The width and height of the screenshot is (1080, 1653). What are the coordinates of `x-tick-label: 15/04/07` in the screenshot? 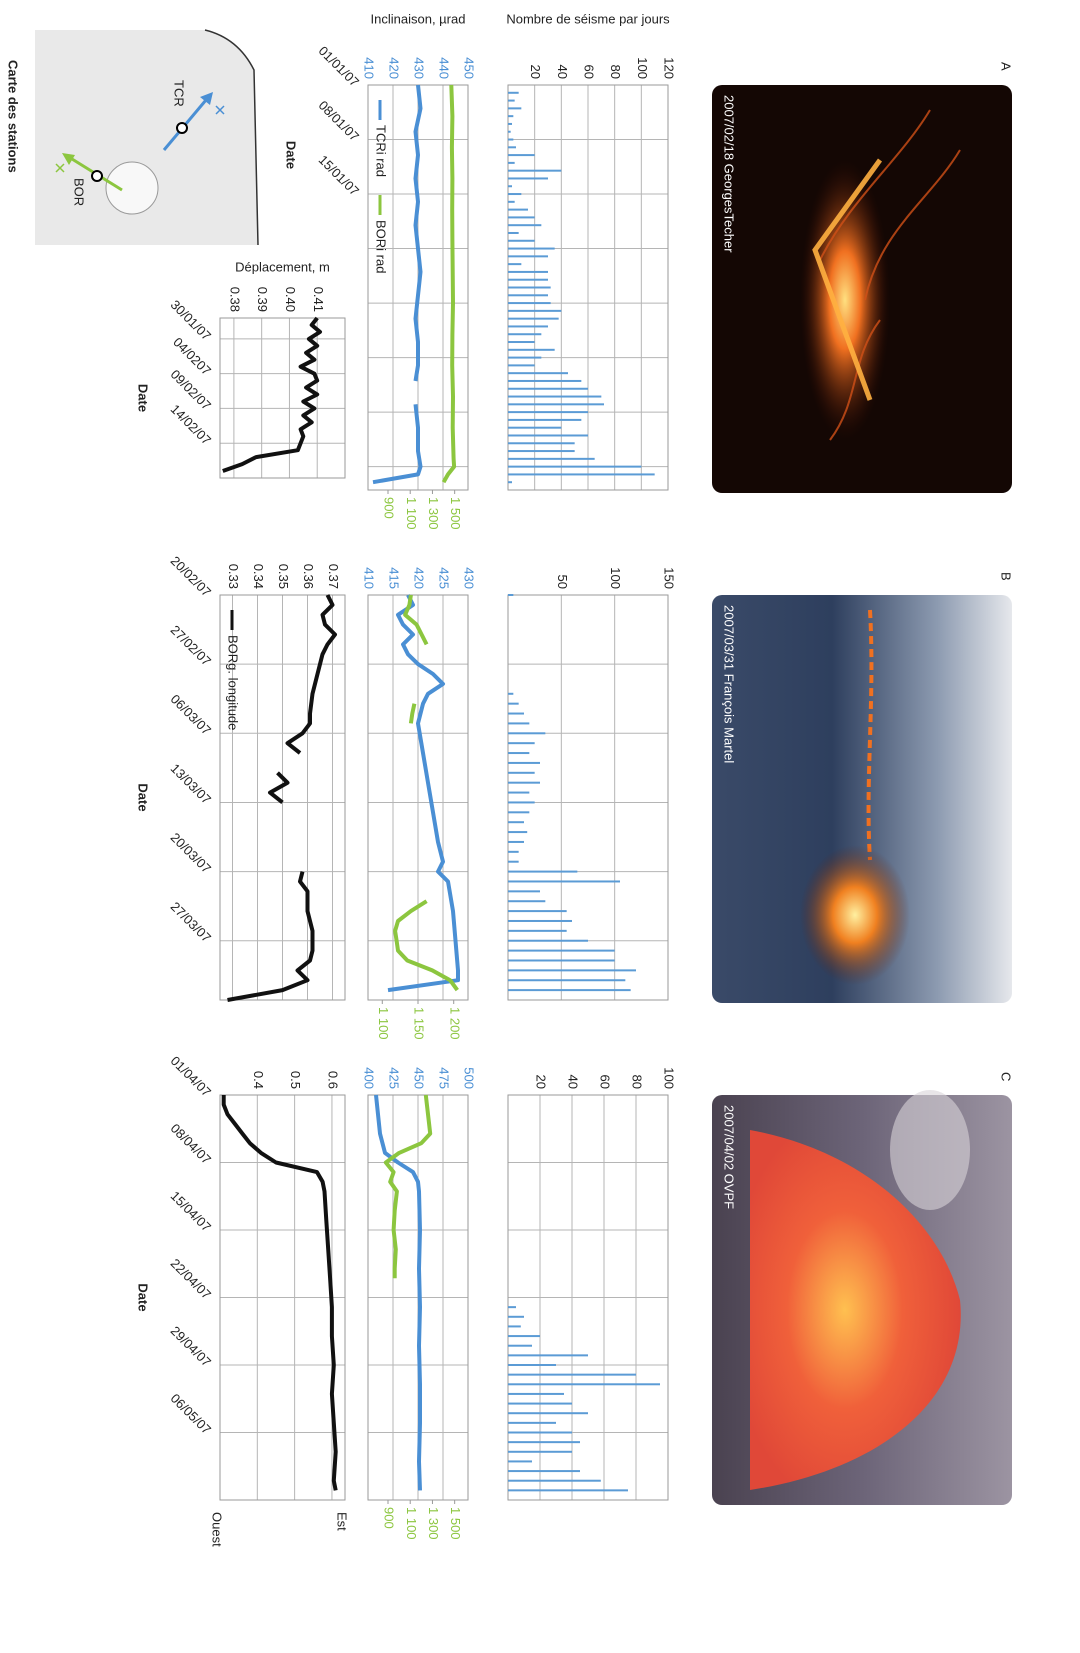 It's located at (191, 1211).